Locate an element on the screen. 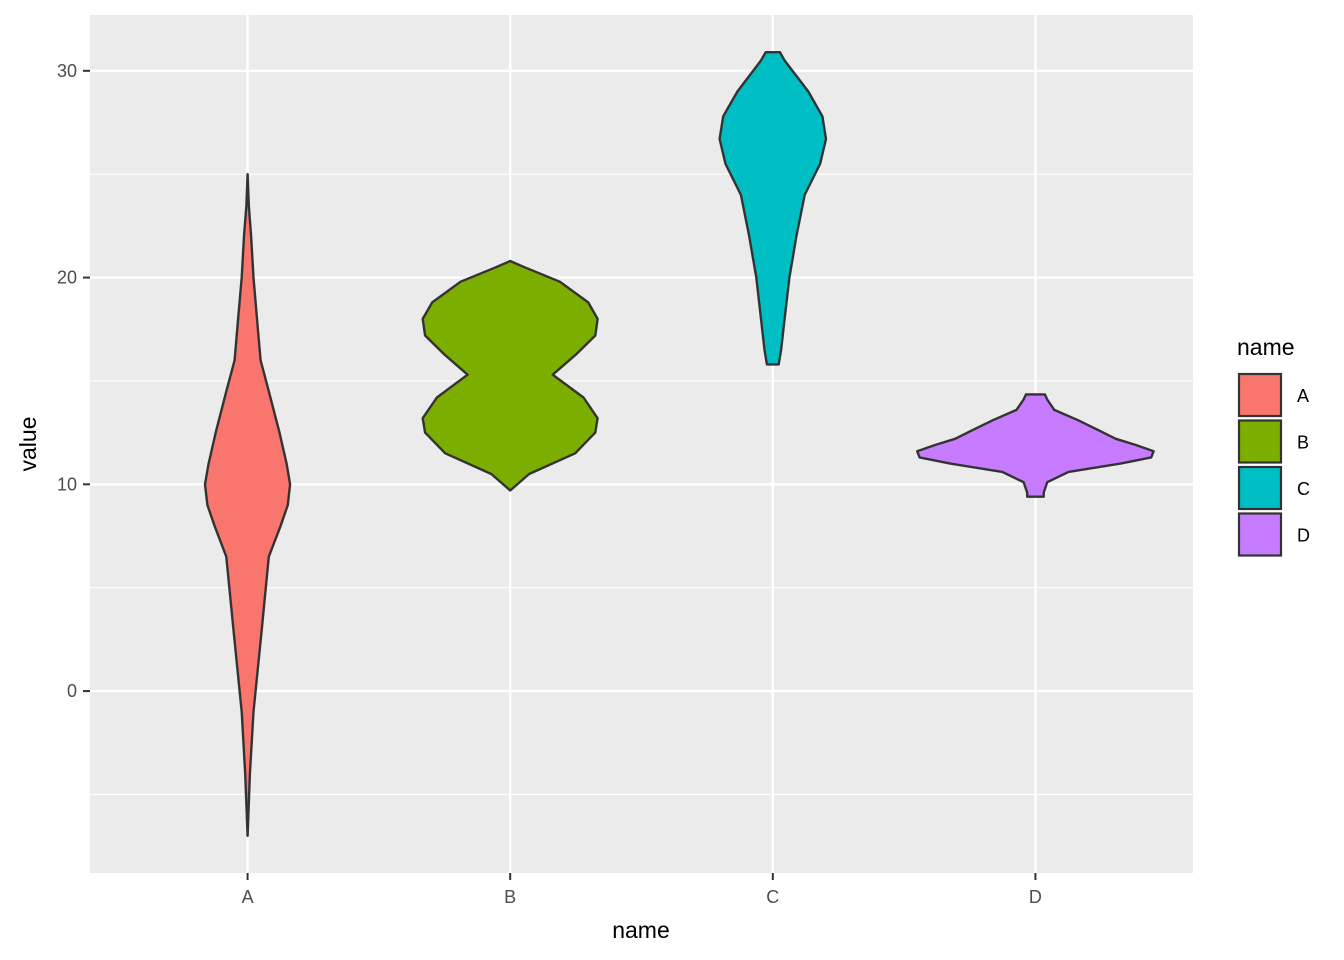 The width and height of the screenshot is (1344, 960). violin-A is located at coordinates (247, 505).